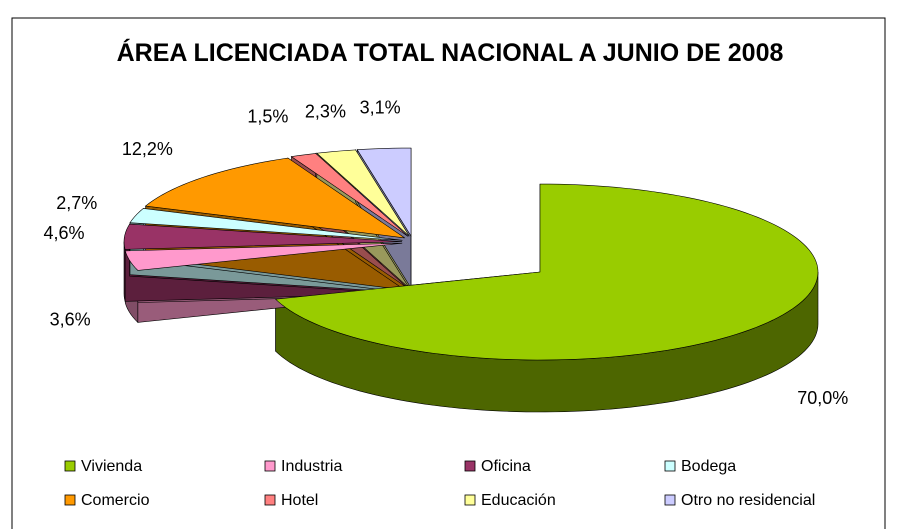 This screenshot has width=897, height=529. What do you see at coordinates (70, 320) in the screenshot?
I see `data-label: 3,6%` at bounding box center [70, 320].